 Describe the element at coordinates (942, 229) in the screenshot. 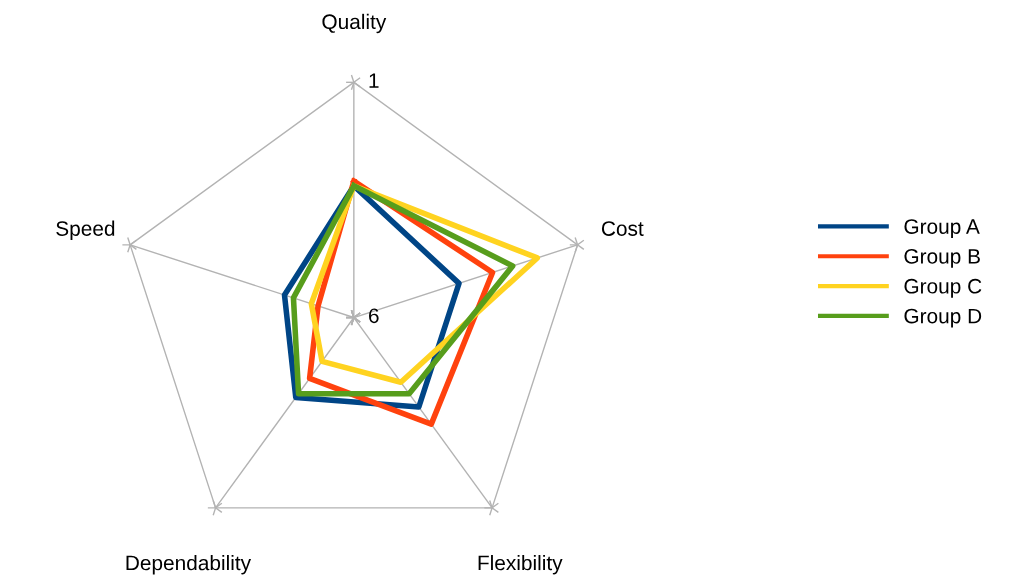

I see `legend-label: Group A` at that location.